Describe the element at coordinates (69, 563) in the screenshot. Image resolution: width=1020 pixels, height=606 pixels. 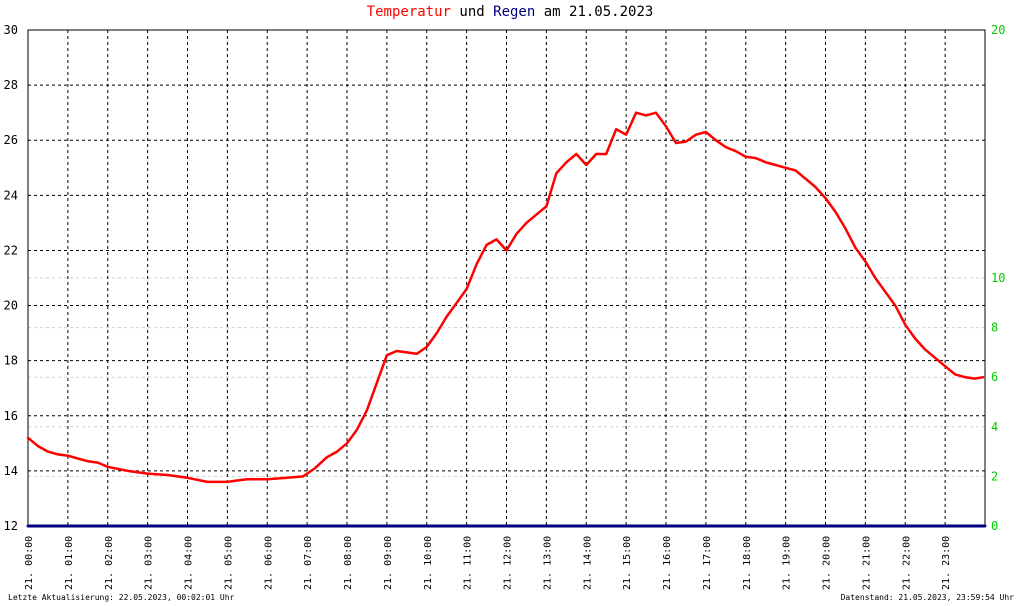
I see `x-tick-label: 21. 01:00` at that location.